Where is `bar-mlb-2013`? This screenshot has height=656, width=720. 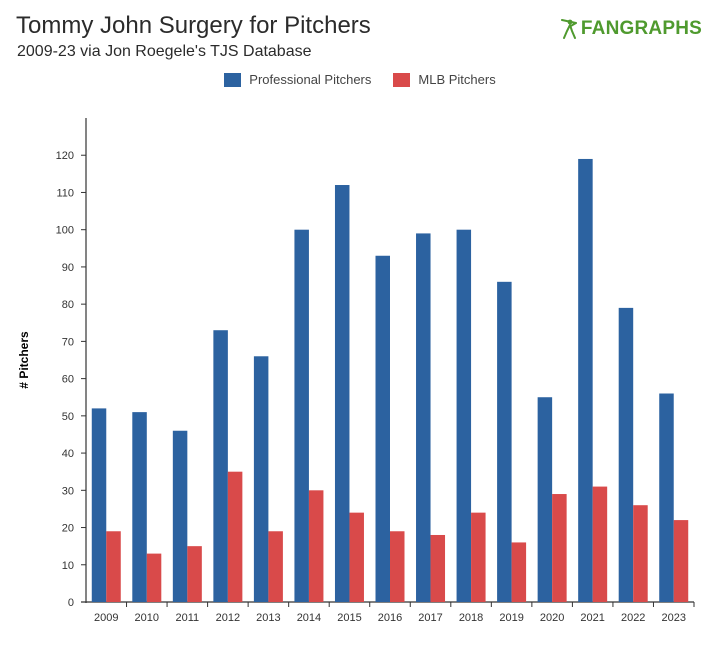 bar-mlb-2013 is located at coordinates (275, 566).